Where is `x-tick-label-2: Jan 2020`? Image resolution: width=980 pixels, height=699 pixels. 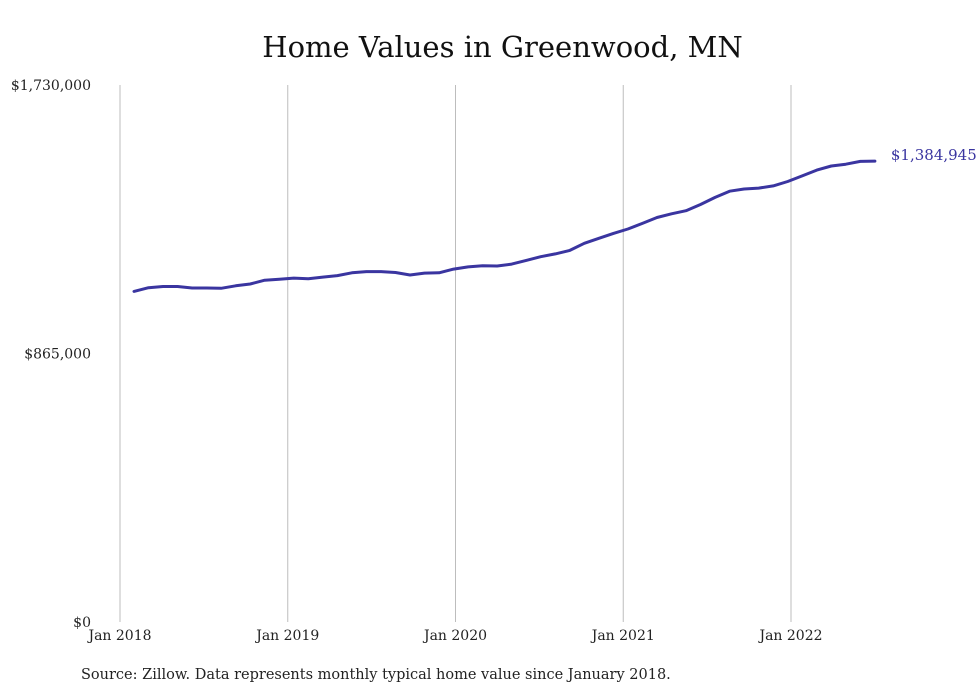
x-tick-label-2: Jan 2020 is located at coordinates (454, 636).